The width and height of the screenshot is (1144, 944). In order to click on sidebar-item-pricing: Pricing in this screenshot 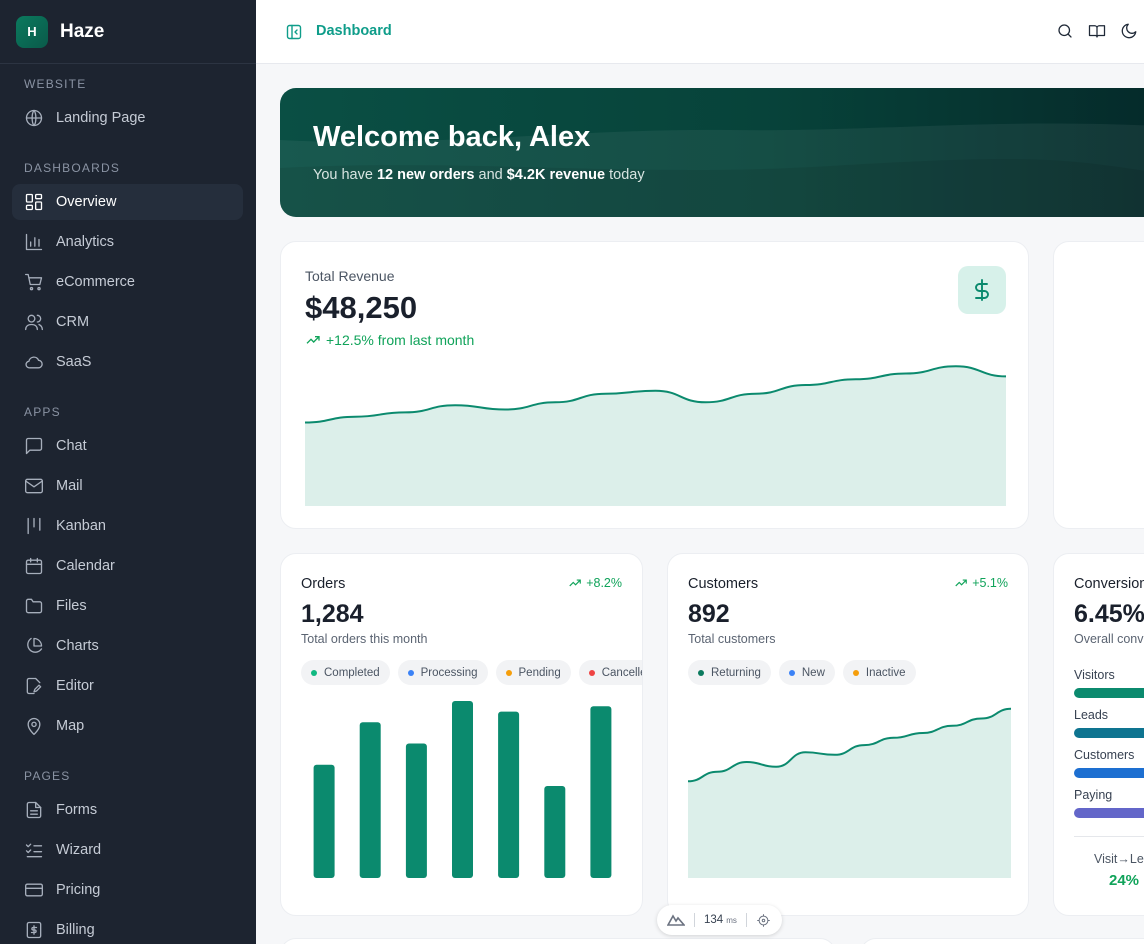, I will do `click(127, 890)`.